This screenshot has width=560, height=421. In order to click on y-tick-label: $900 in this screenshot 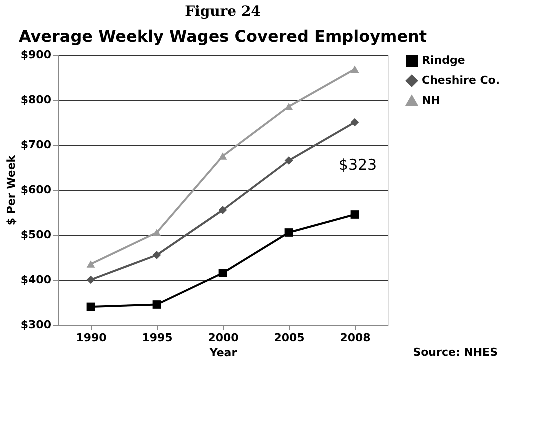, I will do `click(36, 55)`.